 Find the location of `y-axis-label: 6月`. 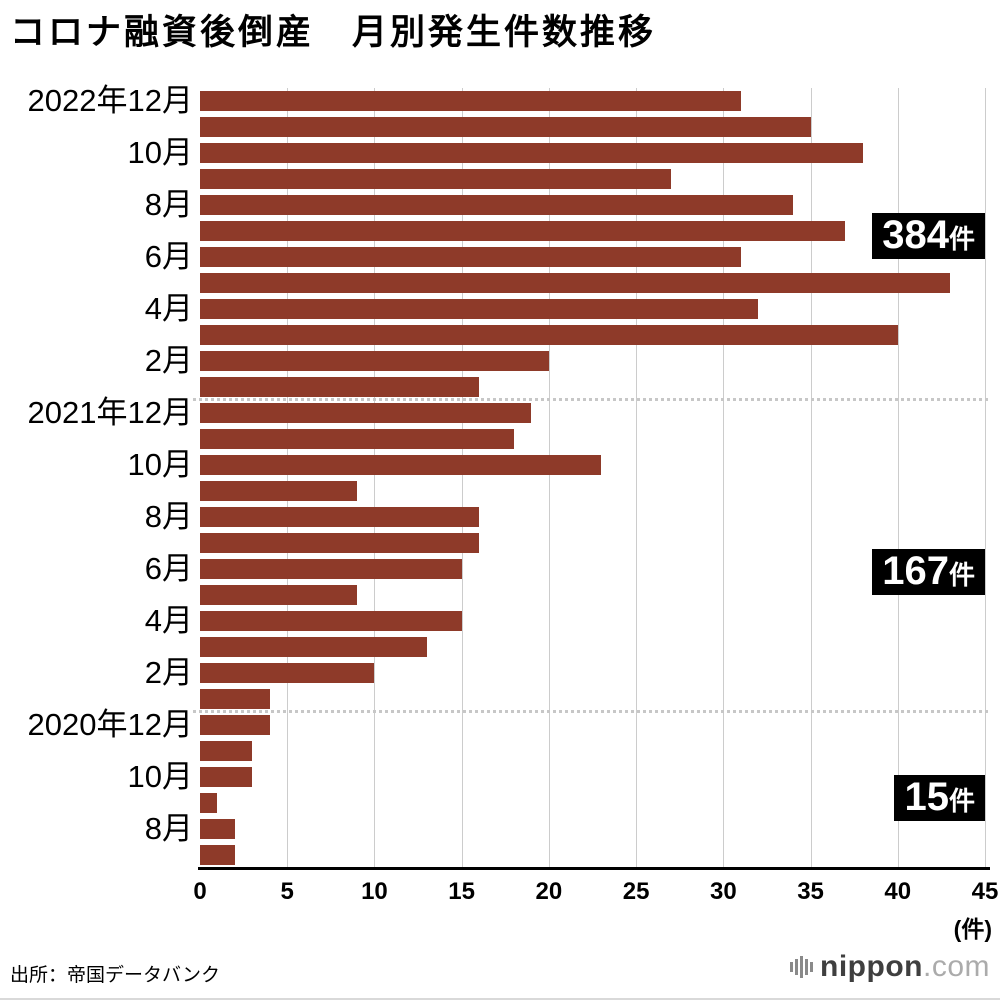

y-axis-label: 6月 is located at coordinates (168, 256).